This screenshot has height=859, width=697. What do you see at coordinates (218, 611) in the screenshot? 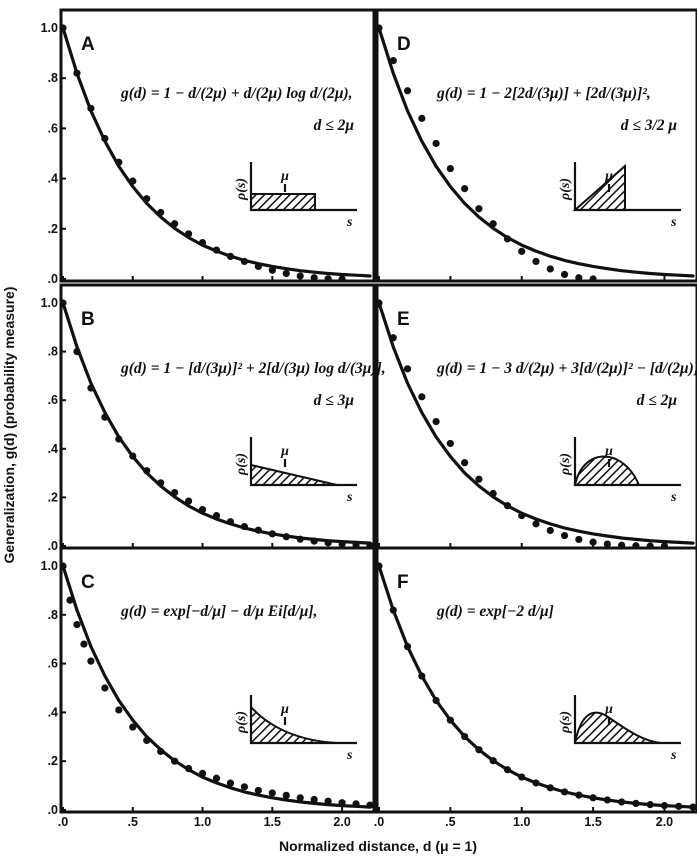
I see `equation-text: g(d) = exp[−d/μ] − d/μ Ei[d/μ],` at bounding box center [218, 611].